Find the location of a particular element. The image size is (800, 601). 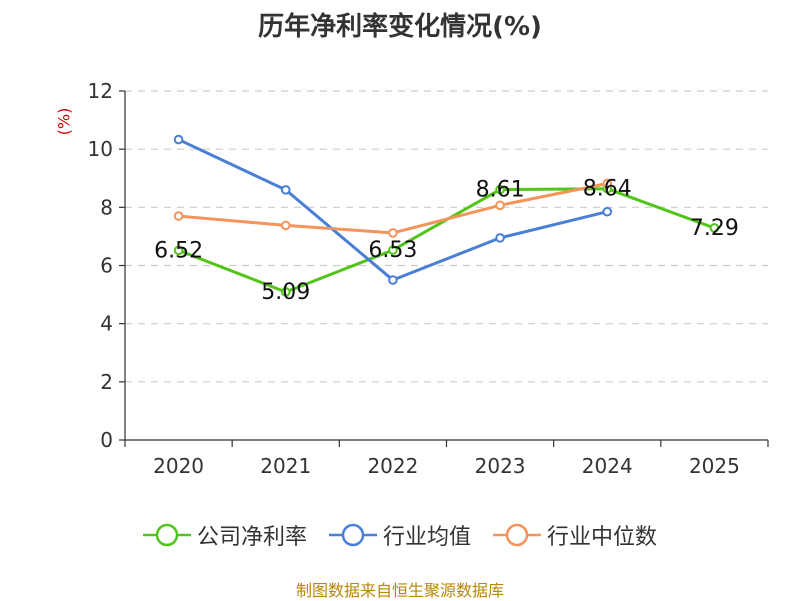

legend: 公司净利率 行业均值 行业中位数 is located at coordinates (400, 535).